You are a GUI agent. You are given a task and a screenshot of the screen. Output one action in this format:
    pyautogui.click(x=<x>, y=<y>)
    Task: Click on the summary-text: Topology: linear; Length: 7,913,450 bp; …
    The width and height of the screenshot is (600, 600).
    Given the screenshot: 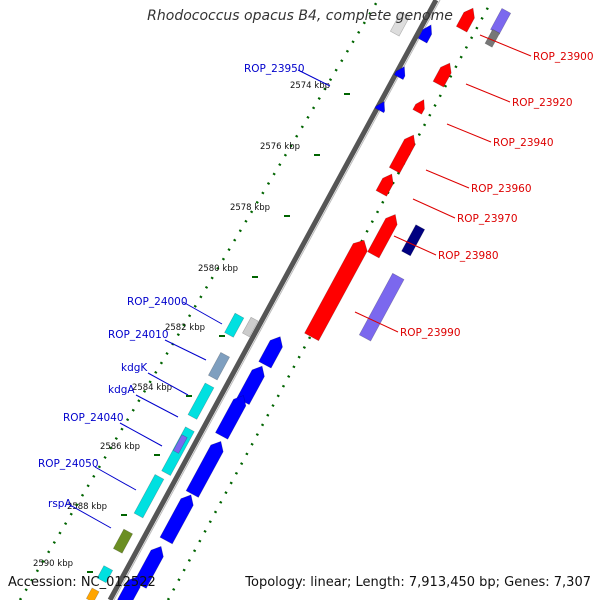 What is the action you would take?
    pyautogui.click(x=418, y=582)
    